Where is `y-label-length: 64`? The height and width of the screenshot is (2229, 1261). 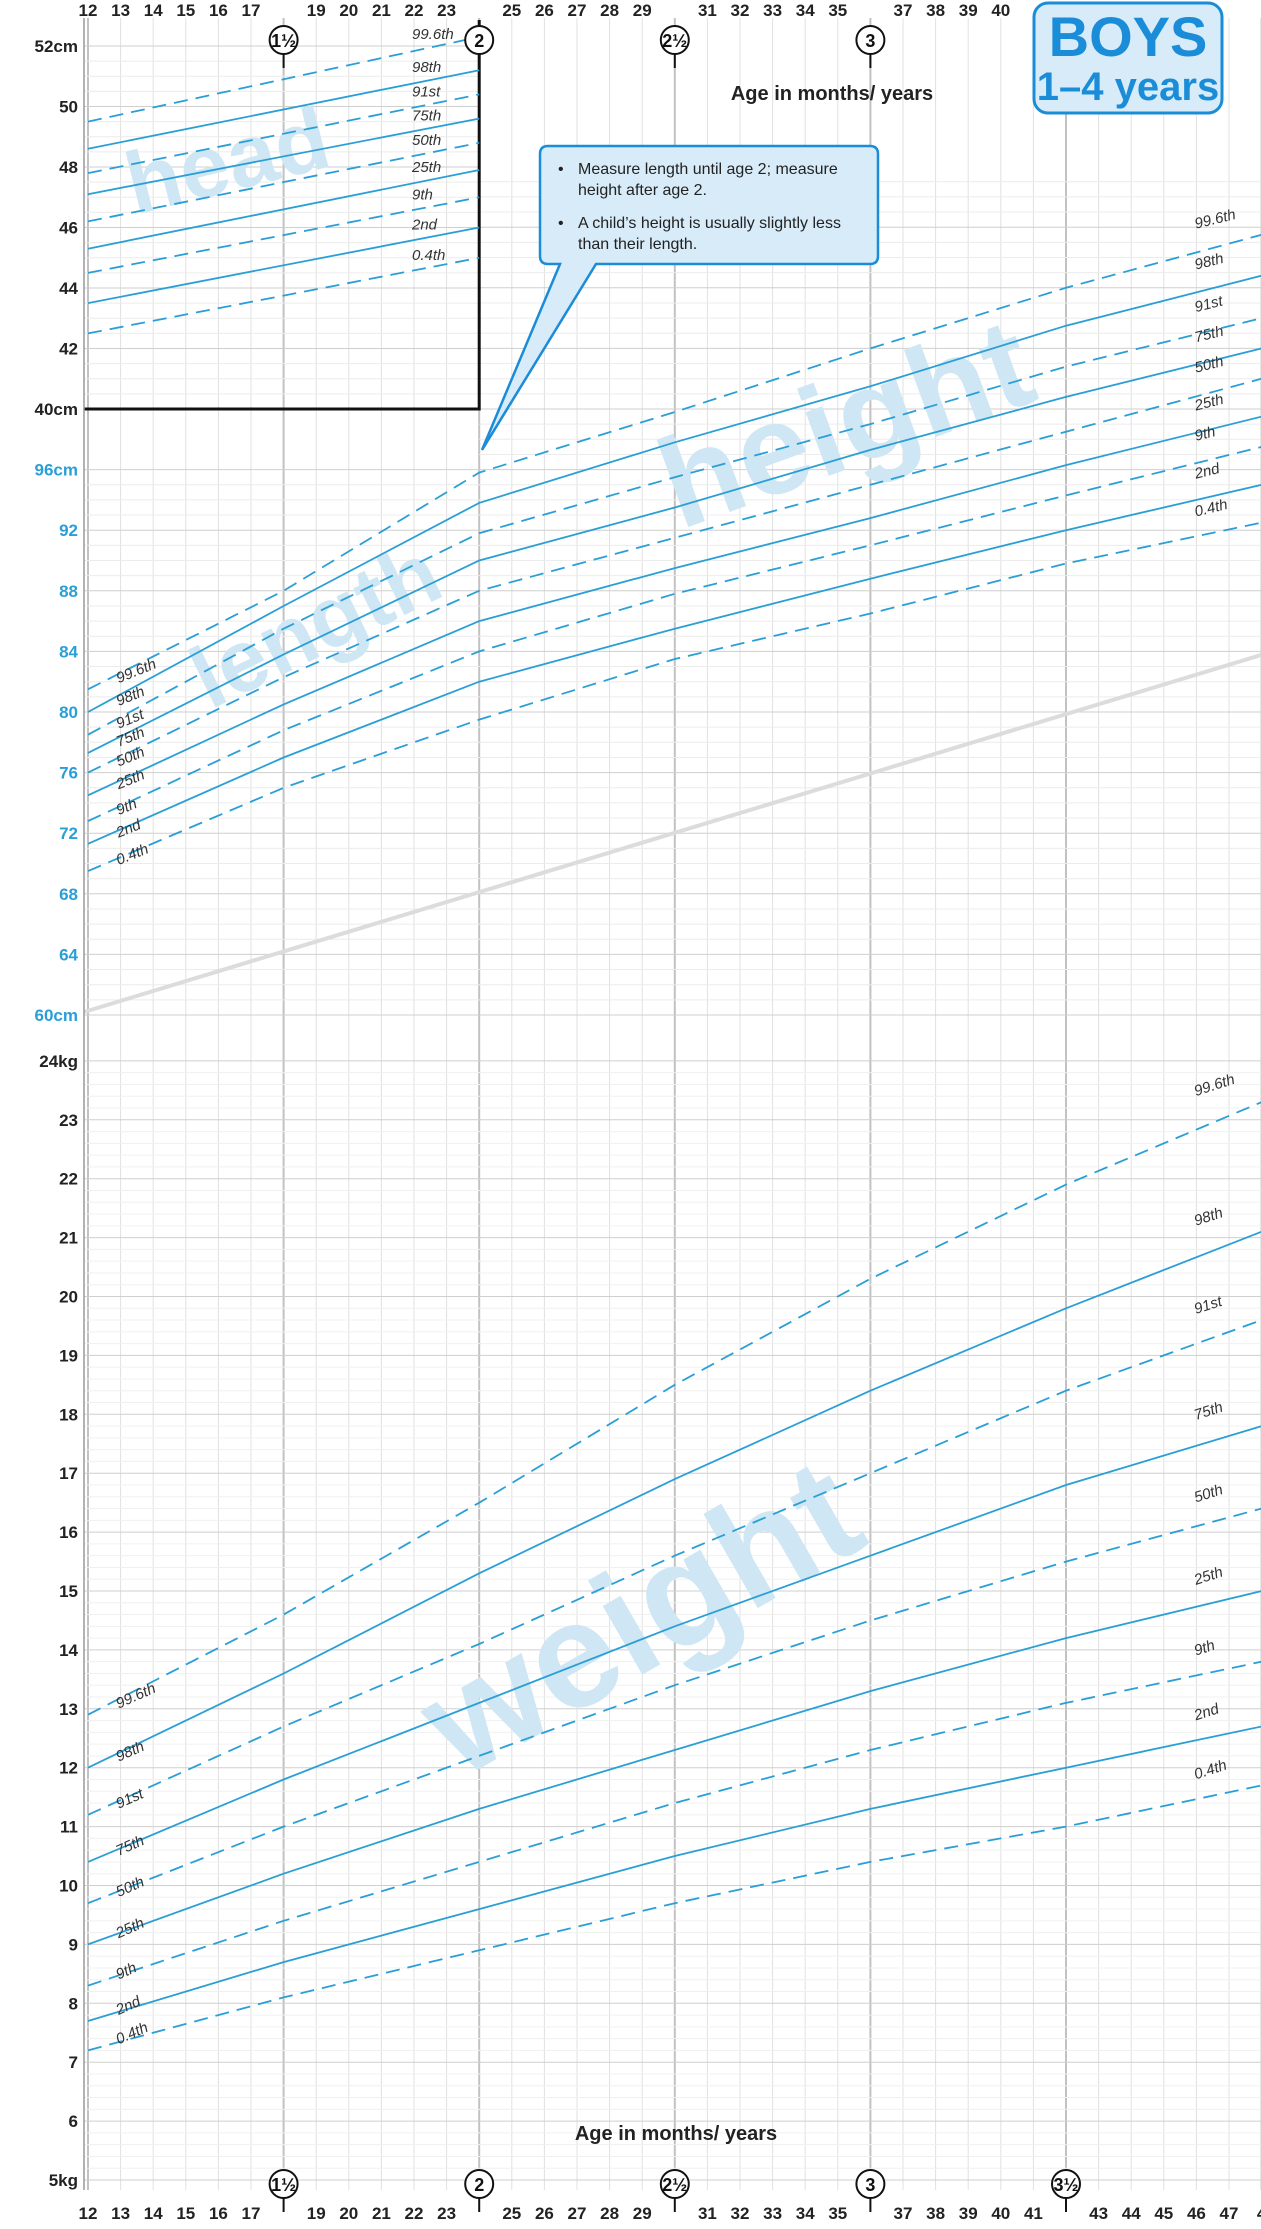 y-label-length: 64 is located at coordinates (68, 954).